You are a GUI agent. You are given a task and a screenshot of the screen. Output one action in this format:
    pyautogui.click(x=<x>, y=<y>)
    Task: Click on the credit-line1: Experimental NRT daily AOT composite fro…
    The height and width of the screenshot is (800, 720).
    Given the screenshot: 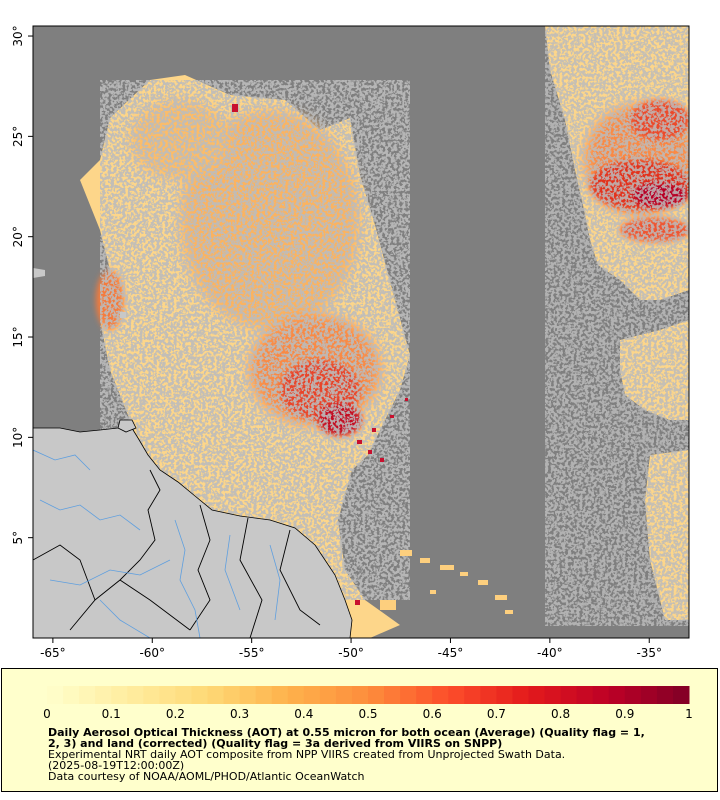 What is the action you would take?
    pyautogui.click(x=307, y=754)
    